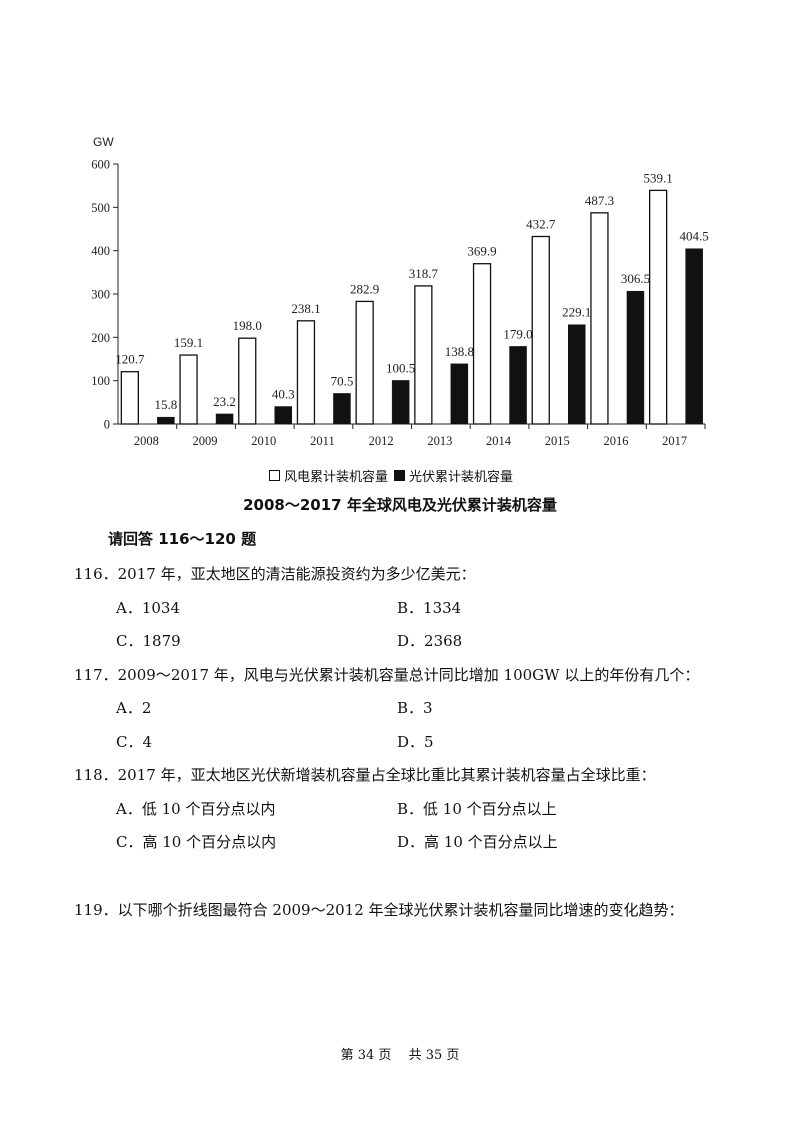  I want to click on question-number: 119．, so click(96, 910).